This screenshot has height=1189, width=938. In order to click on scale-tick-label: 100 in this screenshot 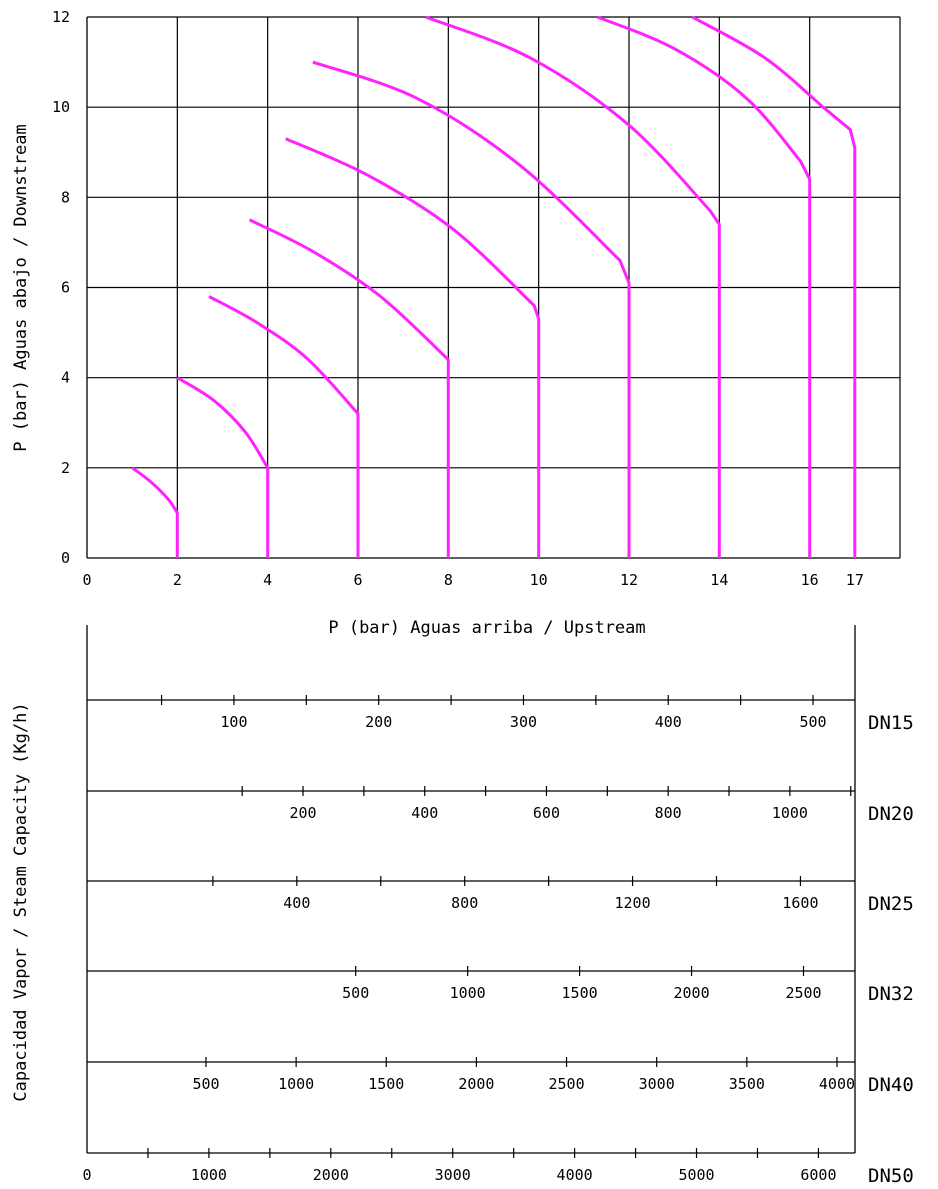, I will do `click(233, 722)`.